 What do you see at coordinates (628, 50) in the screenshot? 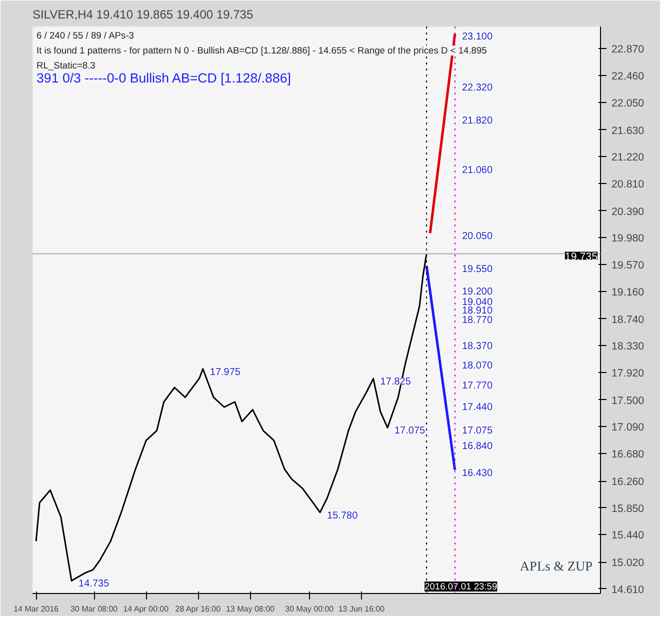
I see `y-tick-label: 22.870` at bounding box center [628, 50].